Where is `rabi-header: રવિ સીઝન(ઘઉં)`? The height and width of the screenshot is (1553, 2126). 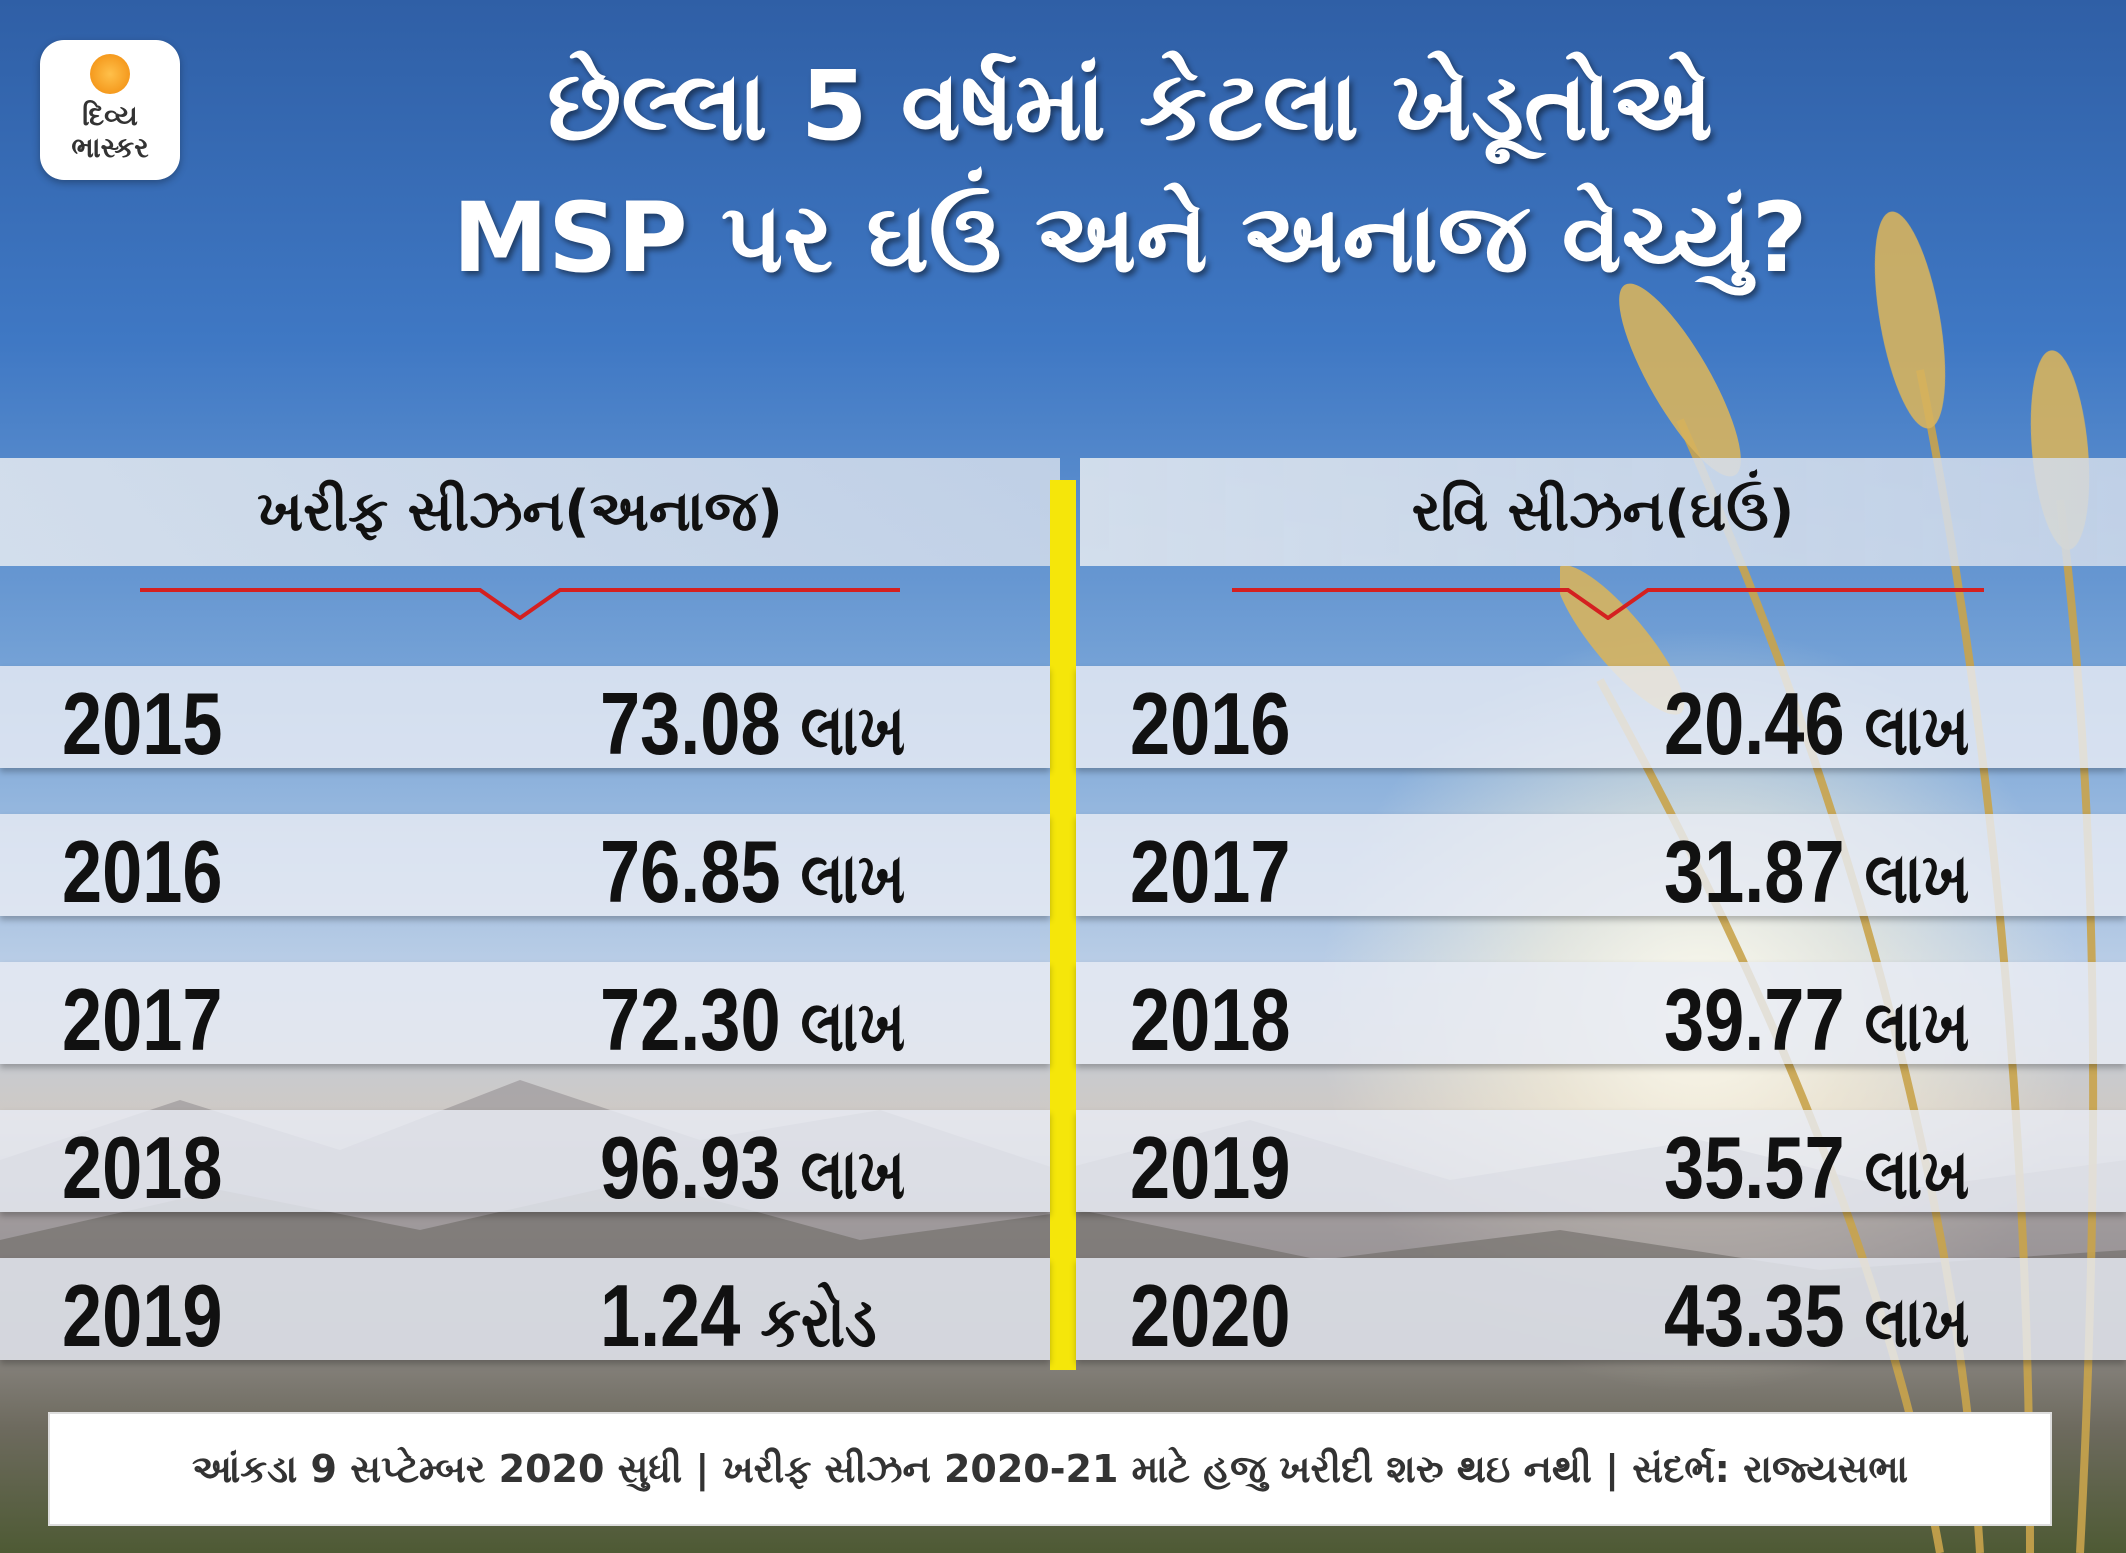
rabi-header: રવિ સીઝન(ઘઉં) is located at coordinates (1603, 512).